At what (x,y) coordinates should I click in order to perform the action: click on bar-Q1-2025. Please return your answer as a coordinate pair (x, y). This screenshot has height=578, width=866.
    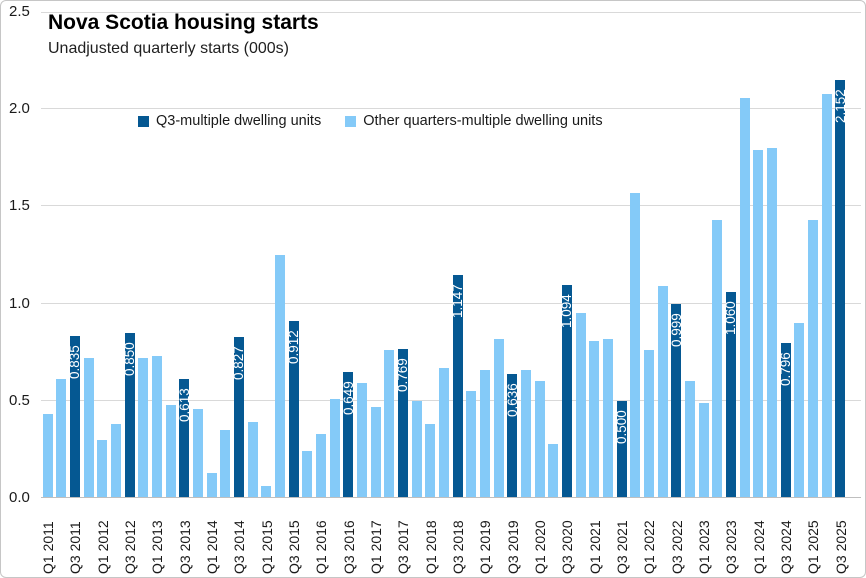
    Looking at the image, I should click on (813, 359).